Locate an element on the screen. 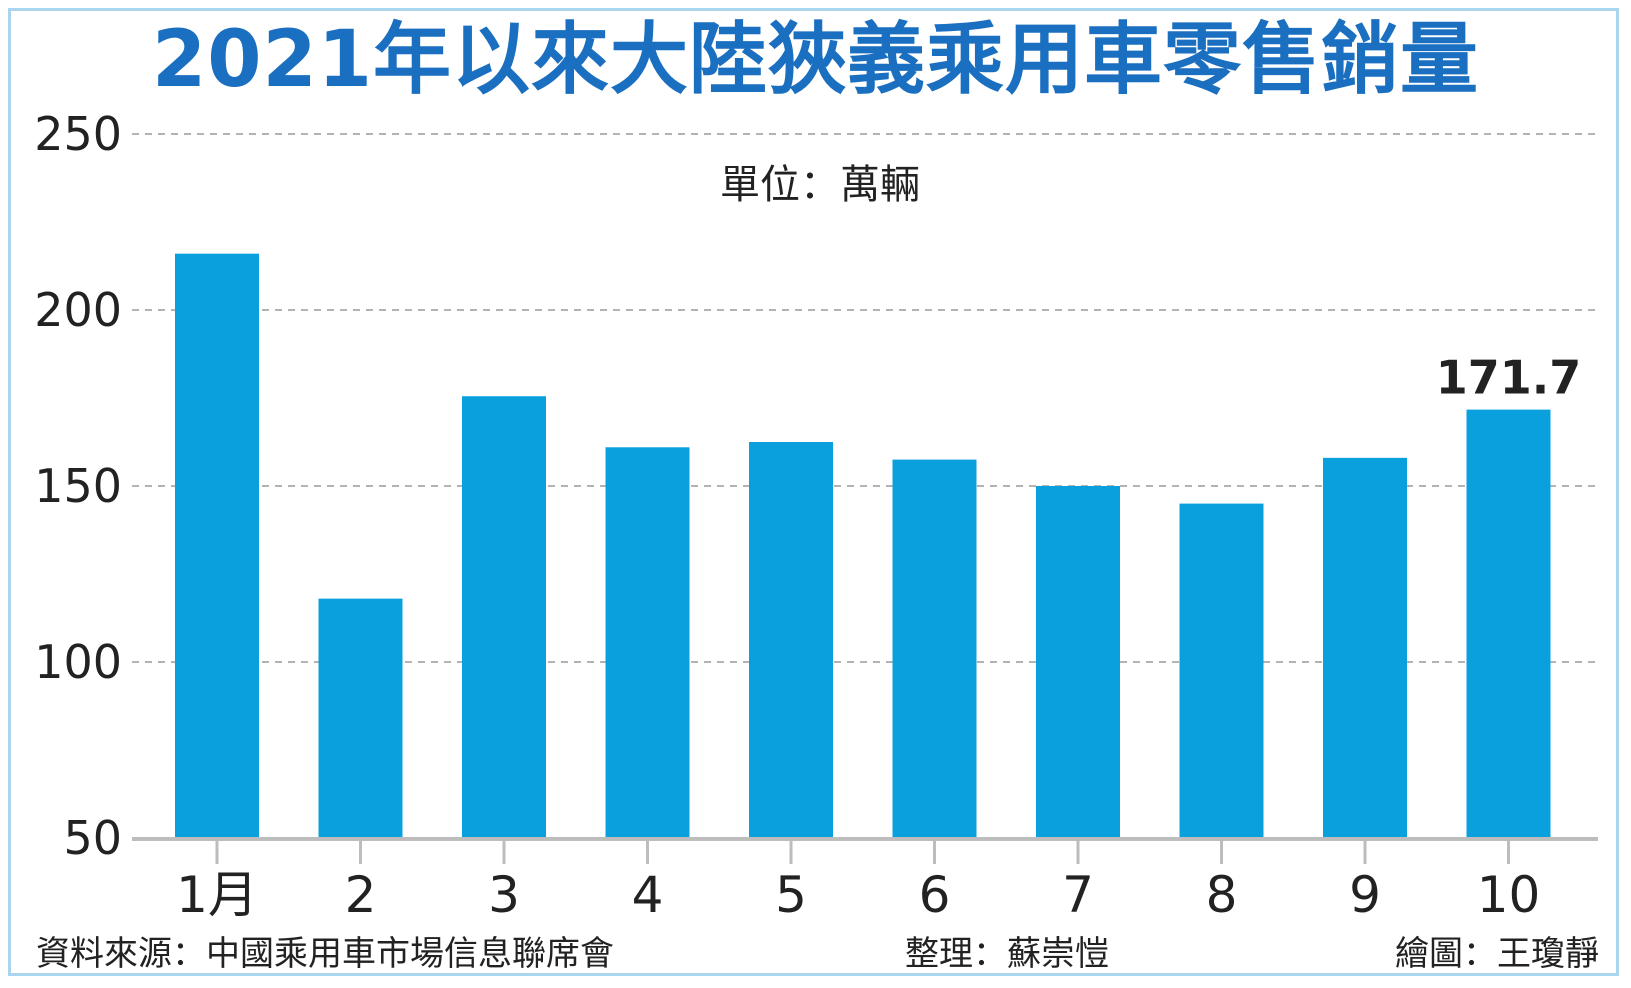  x-tick-label: 10 is located at coordinates (1509, 895).